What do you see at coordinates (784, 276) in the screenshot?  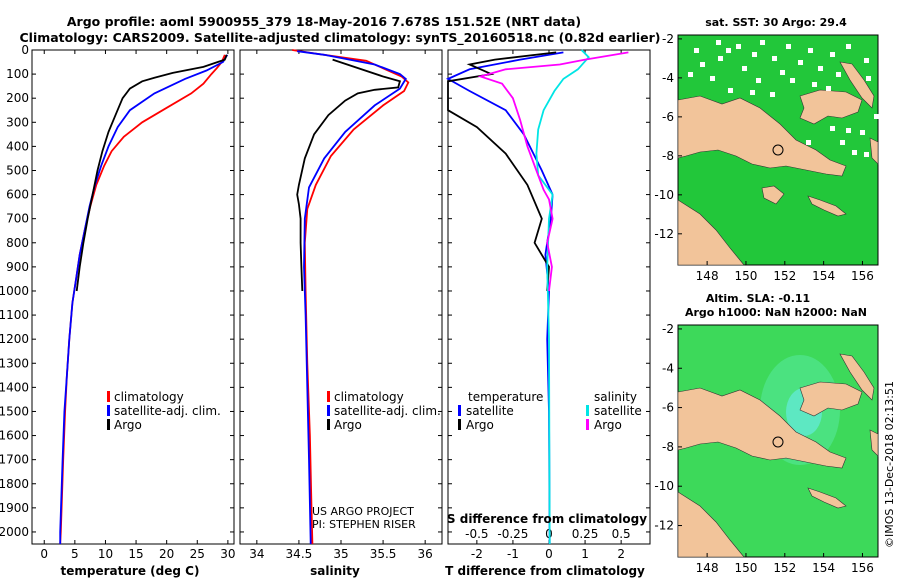 I see `map-x-tick-label: 152` at bounding box center [784, 276].